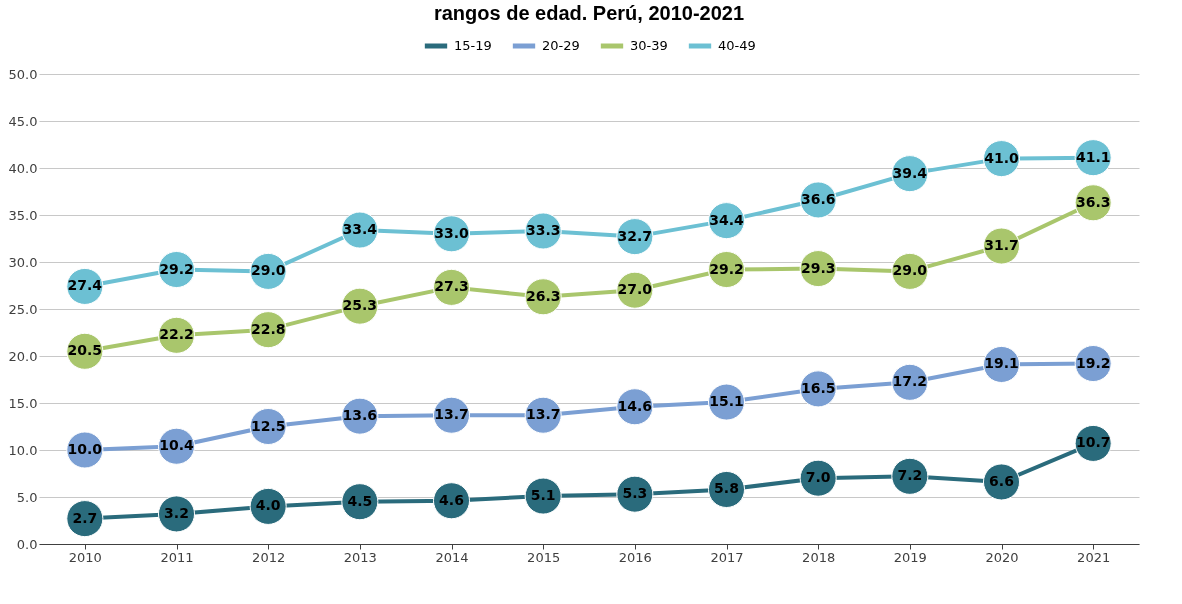 Image resolution: width=1182 pixels, height=604 pixels. Describe the element at coordinates (451, 286) in the screenshot. I see `data-label: 27.3` at that location.